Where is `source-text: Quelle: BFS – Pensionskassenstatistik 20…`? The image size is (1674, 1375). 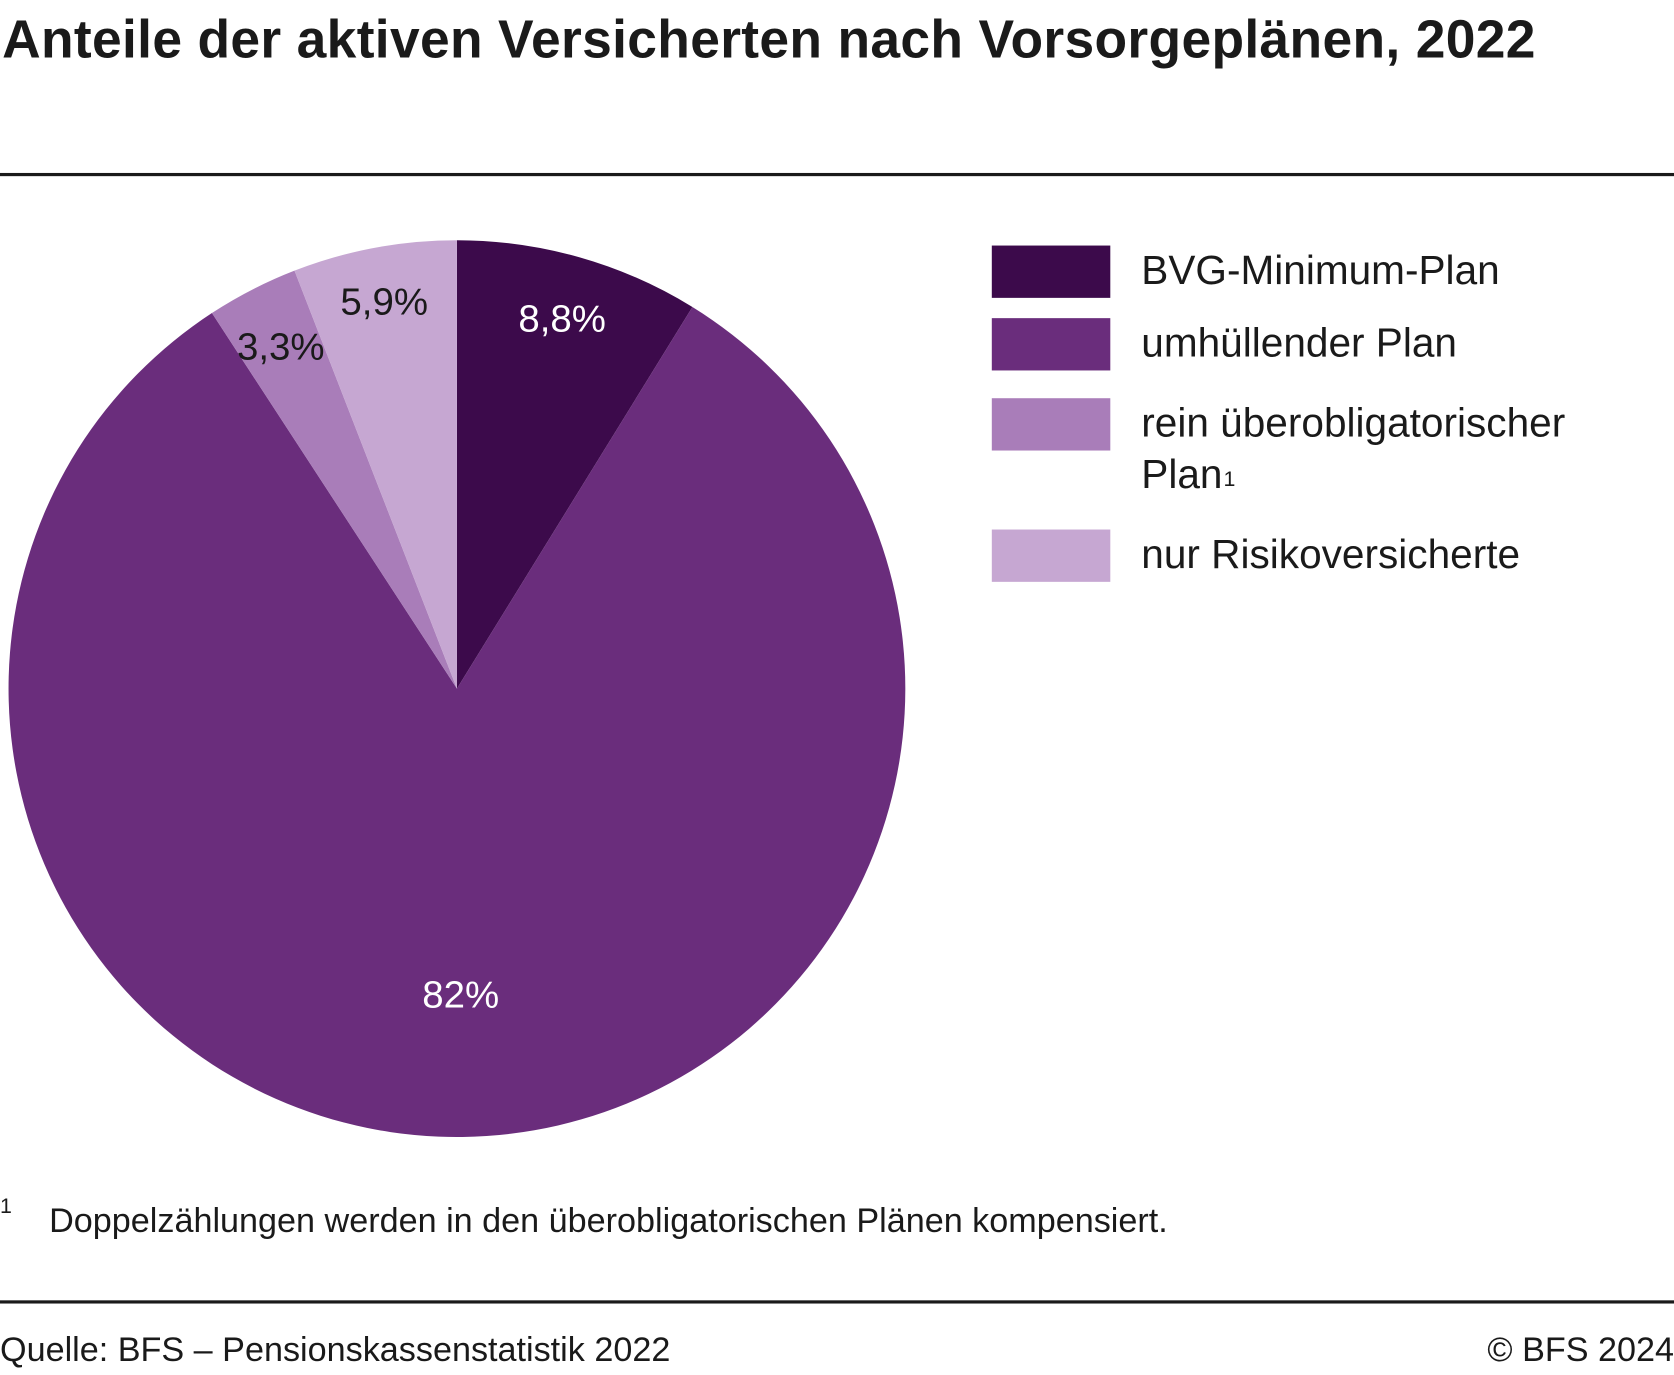 source-text: Quelle: BFS – Pensionskassenstatistik 20… is located at coordinates (335, 1349).